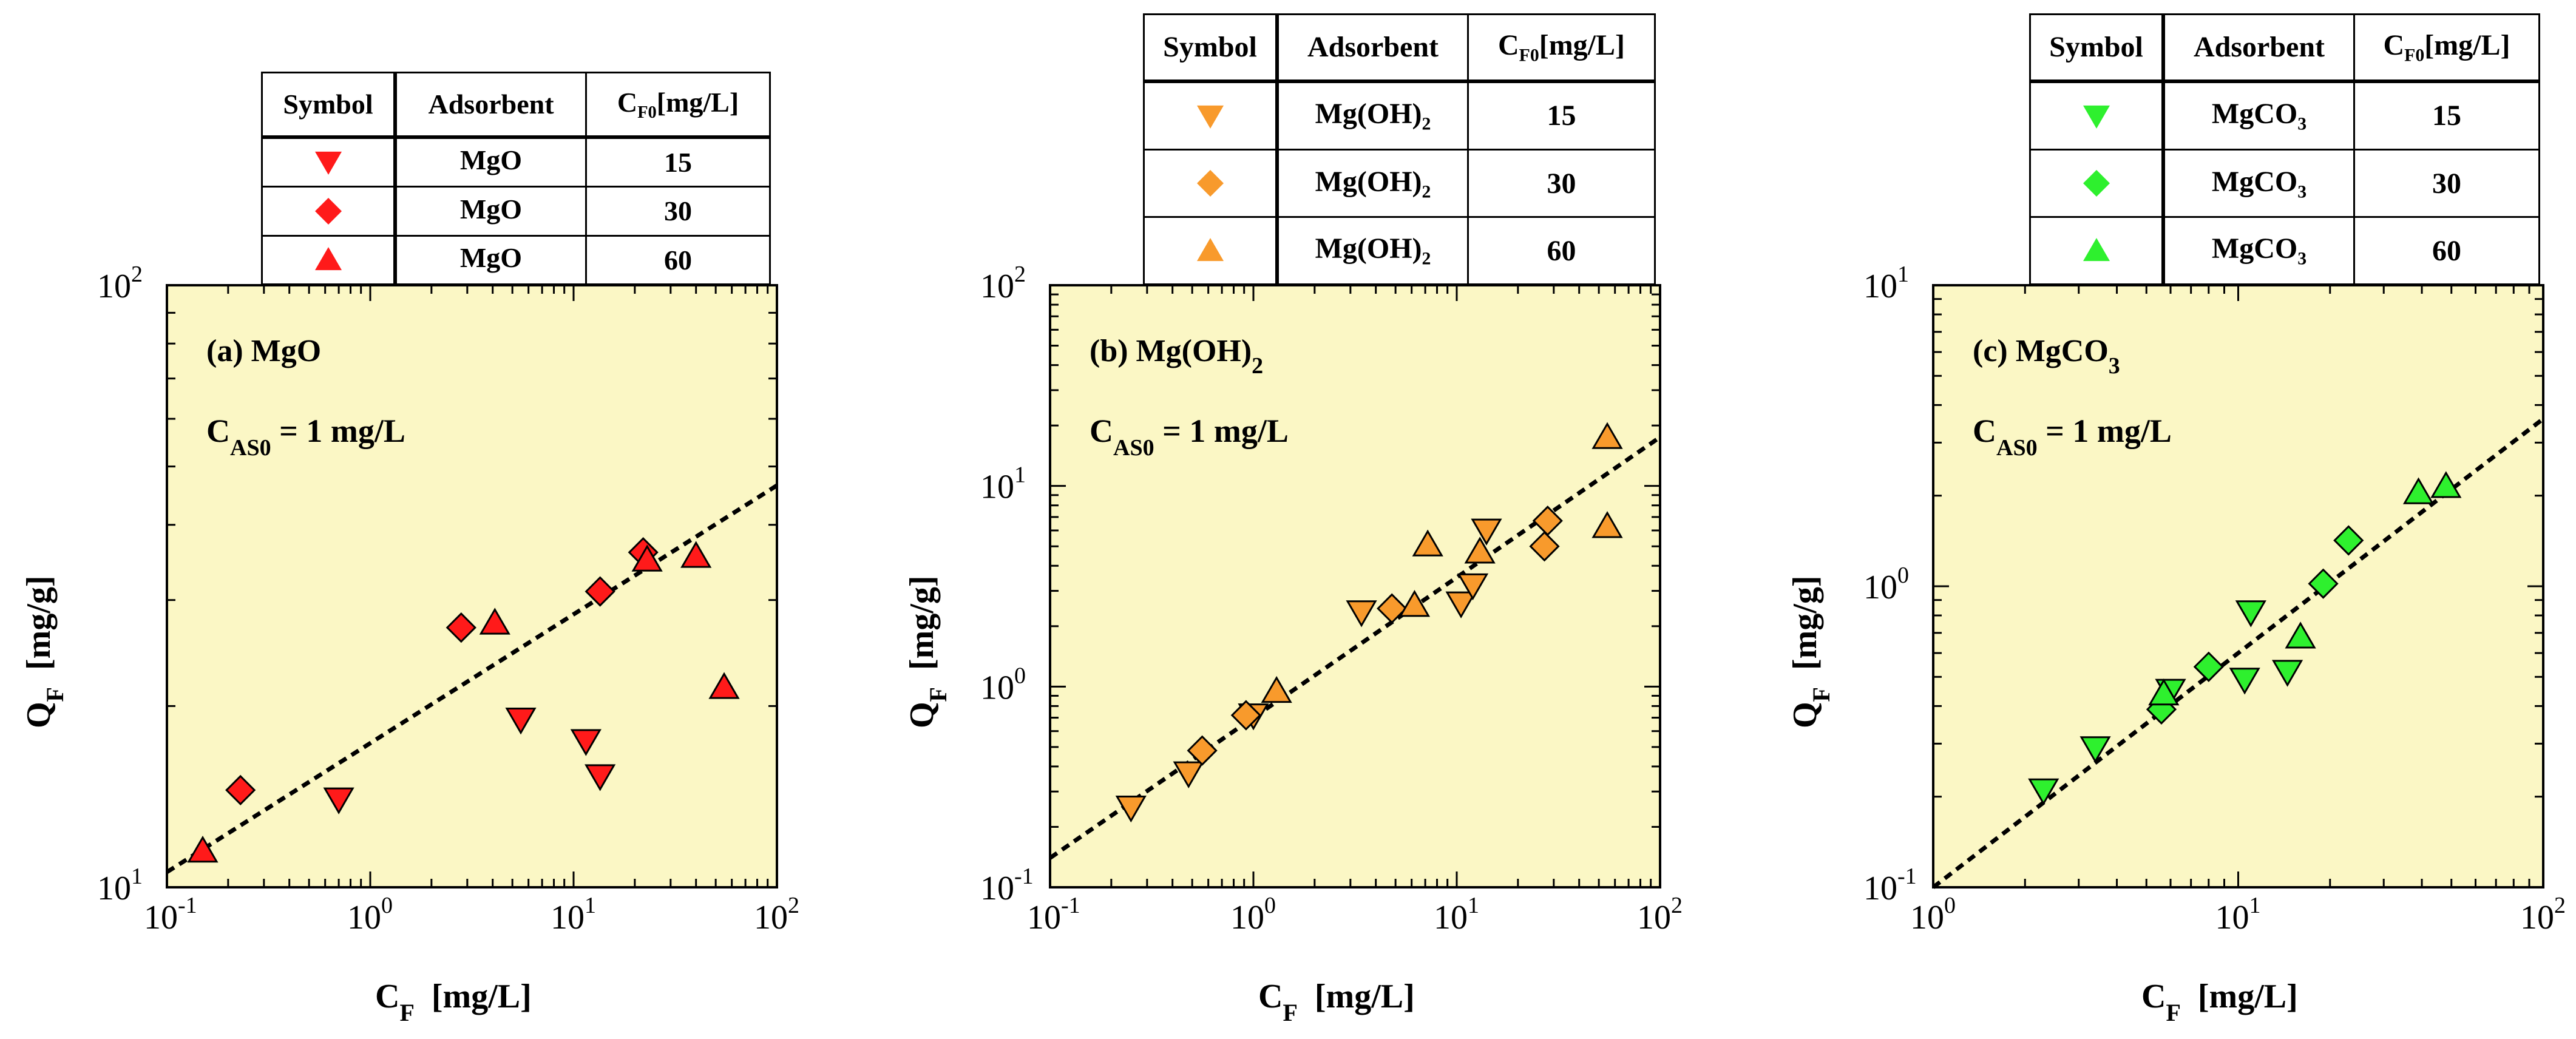  Describe the element at coordinates (1003, 684) in the screenshot. I see `y-tick-label: 10⁰` at that location.